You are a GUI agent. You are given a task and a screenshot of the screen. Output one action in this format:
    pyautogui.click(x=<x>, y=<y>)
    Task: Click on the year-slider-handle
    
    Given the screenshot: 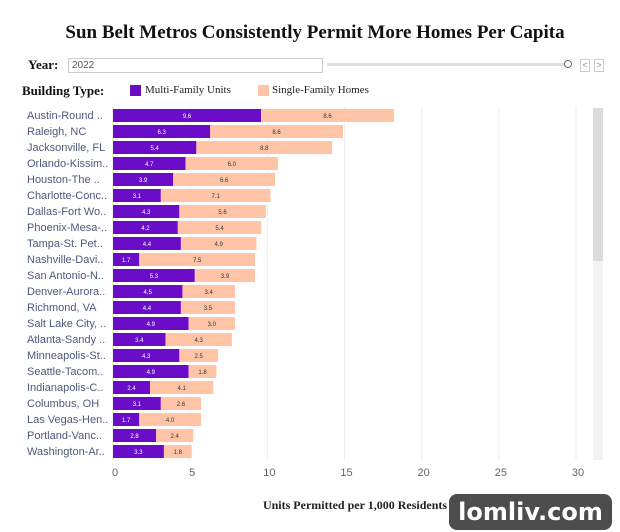 What is the action you would take?
    pyautogui.click(x=568, y=64)
    